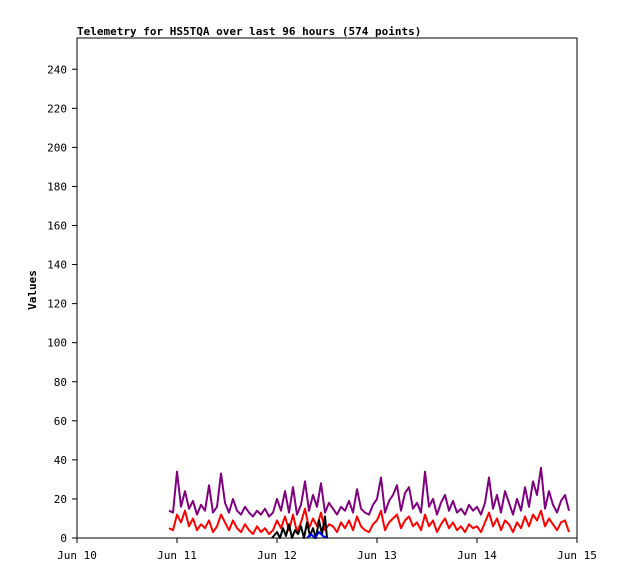 This screenshot has height=579, width=618. What do you see at coordinates (57, 304) in the screenshot?
I see `y-tick-label: 120` at bounding box center [57, 304].